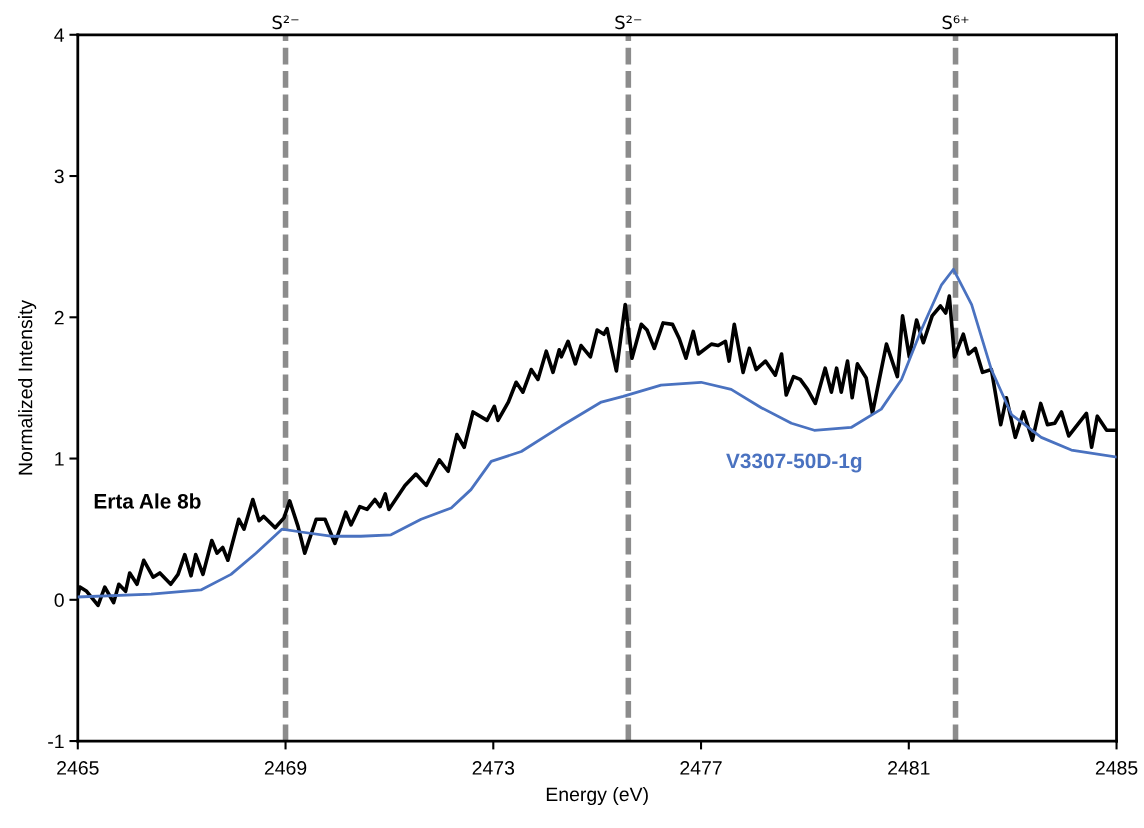 The width and height of the screenshot is (1144, 828). I want to click on y-tick-label: 3, so click(59, 176).